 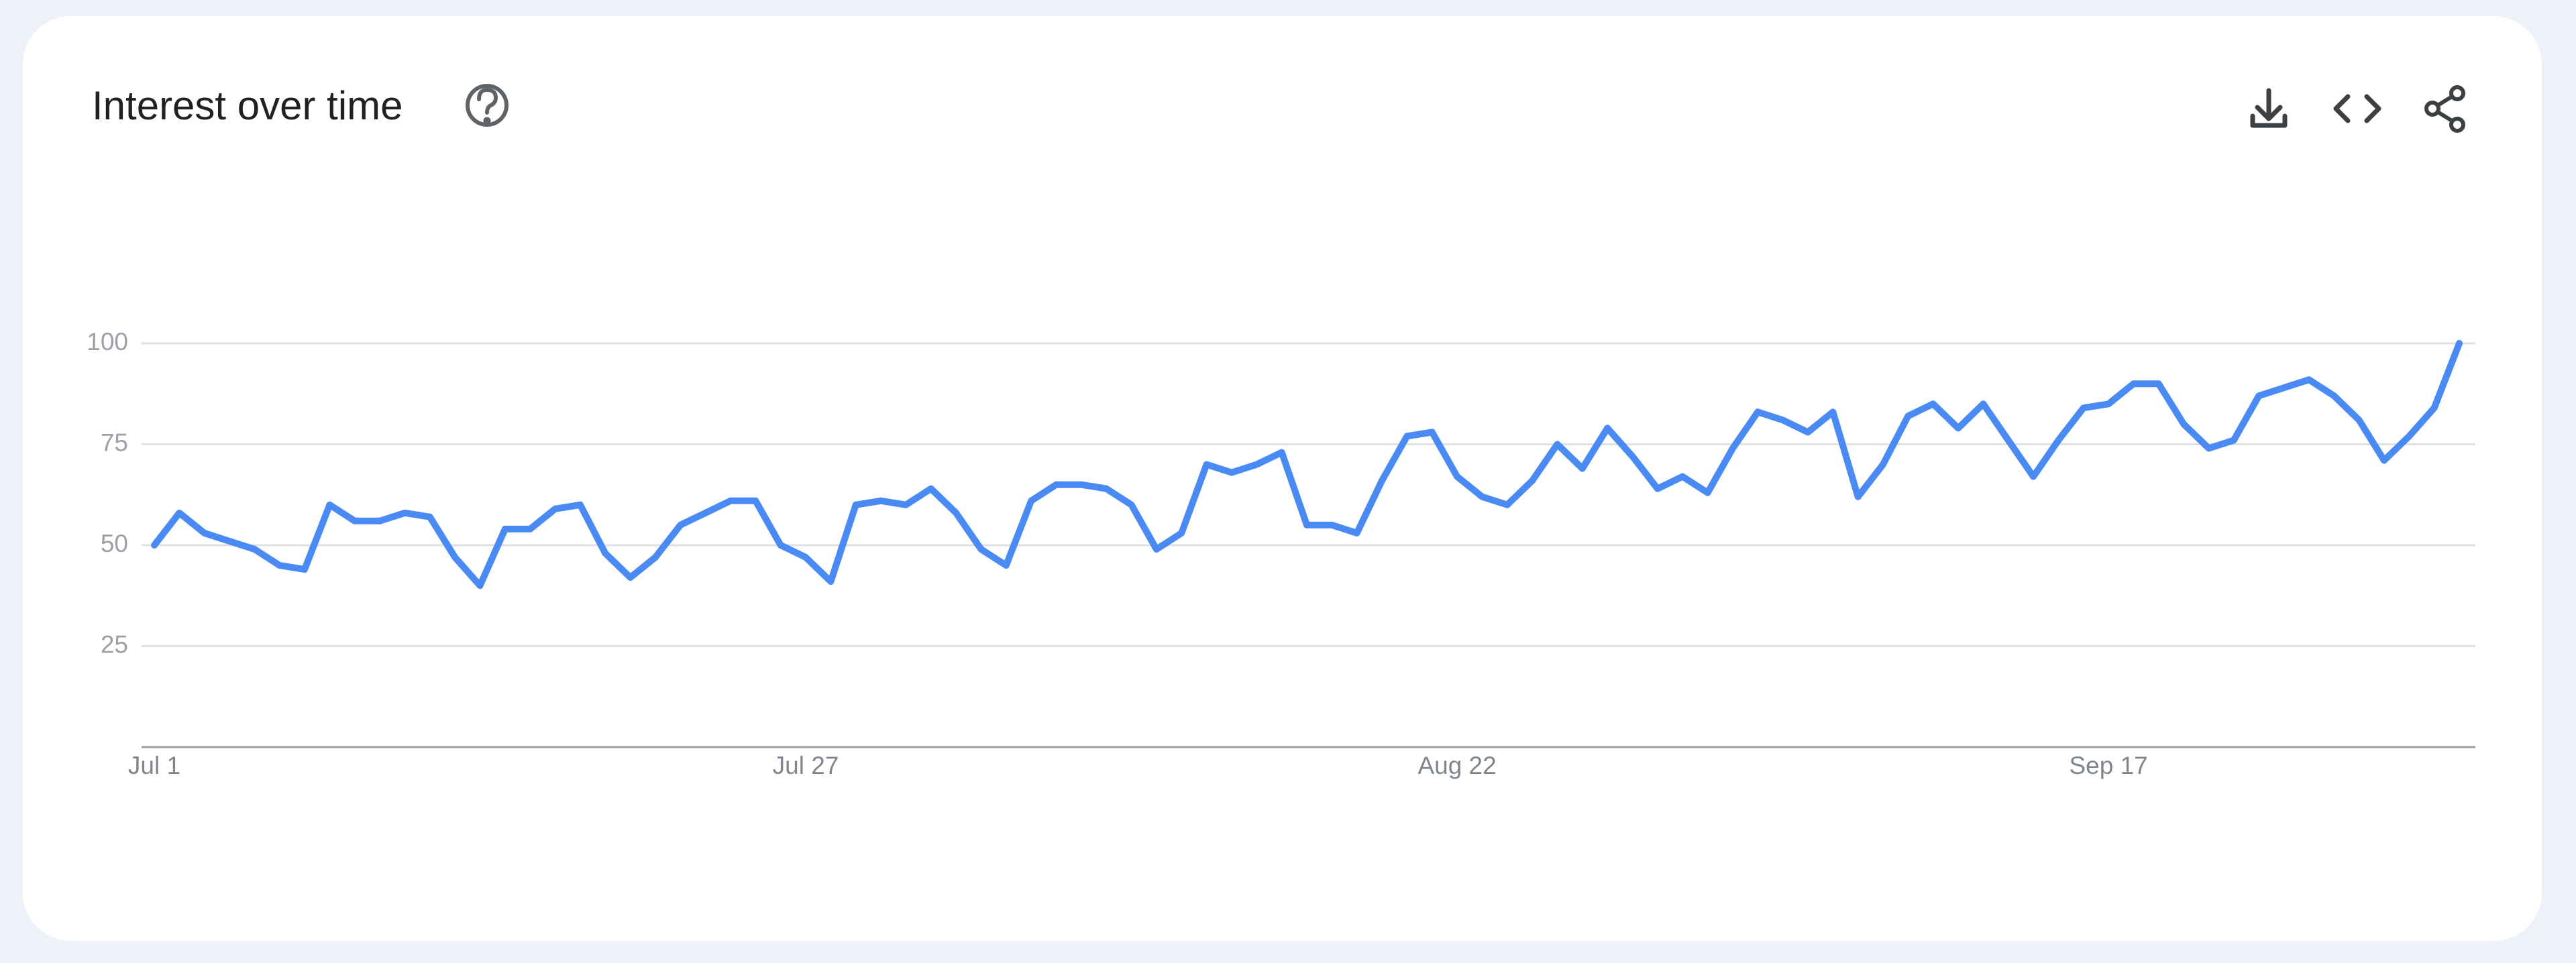 I want to click on y-tick-label: 25, so click(x=114, y=644).